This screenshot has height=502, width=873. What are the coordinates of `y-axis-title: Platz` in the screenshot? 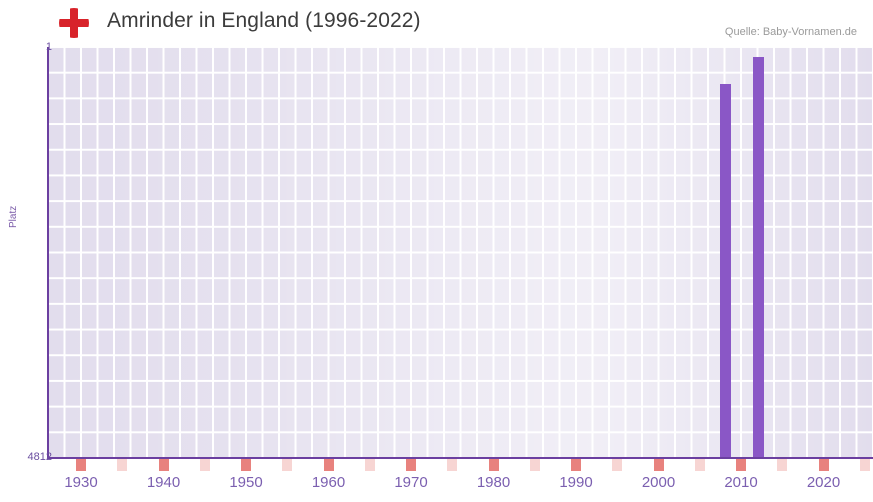 It's located at (13, 216).